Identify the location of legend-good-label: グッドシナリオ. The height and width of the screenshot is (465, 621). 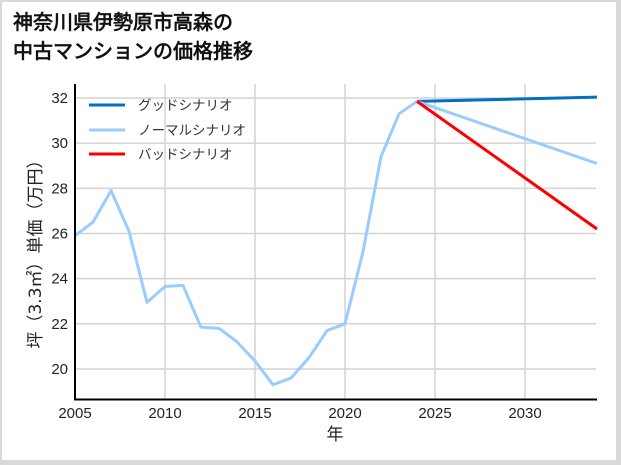
(185, 106).